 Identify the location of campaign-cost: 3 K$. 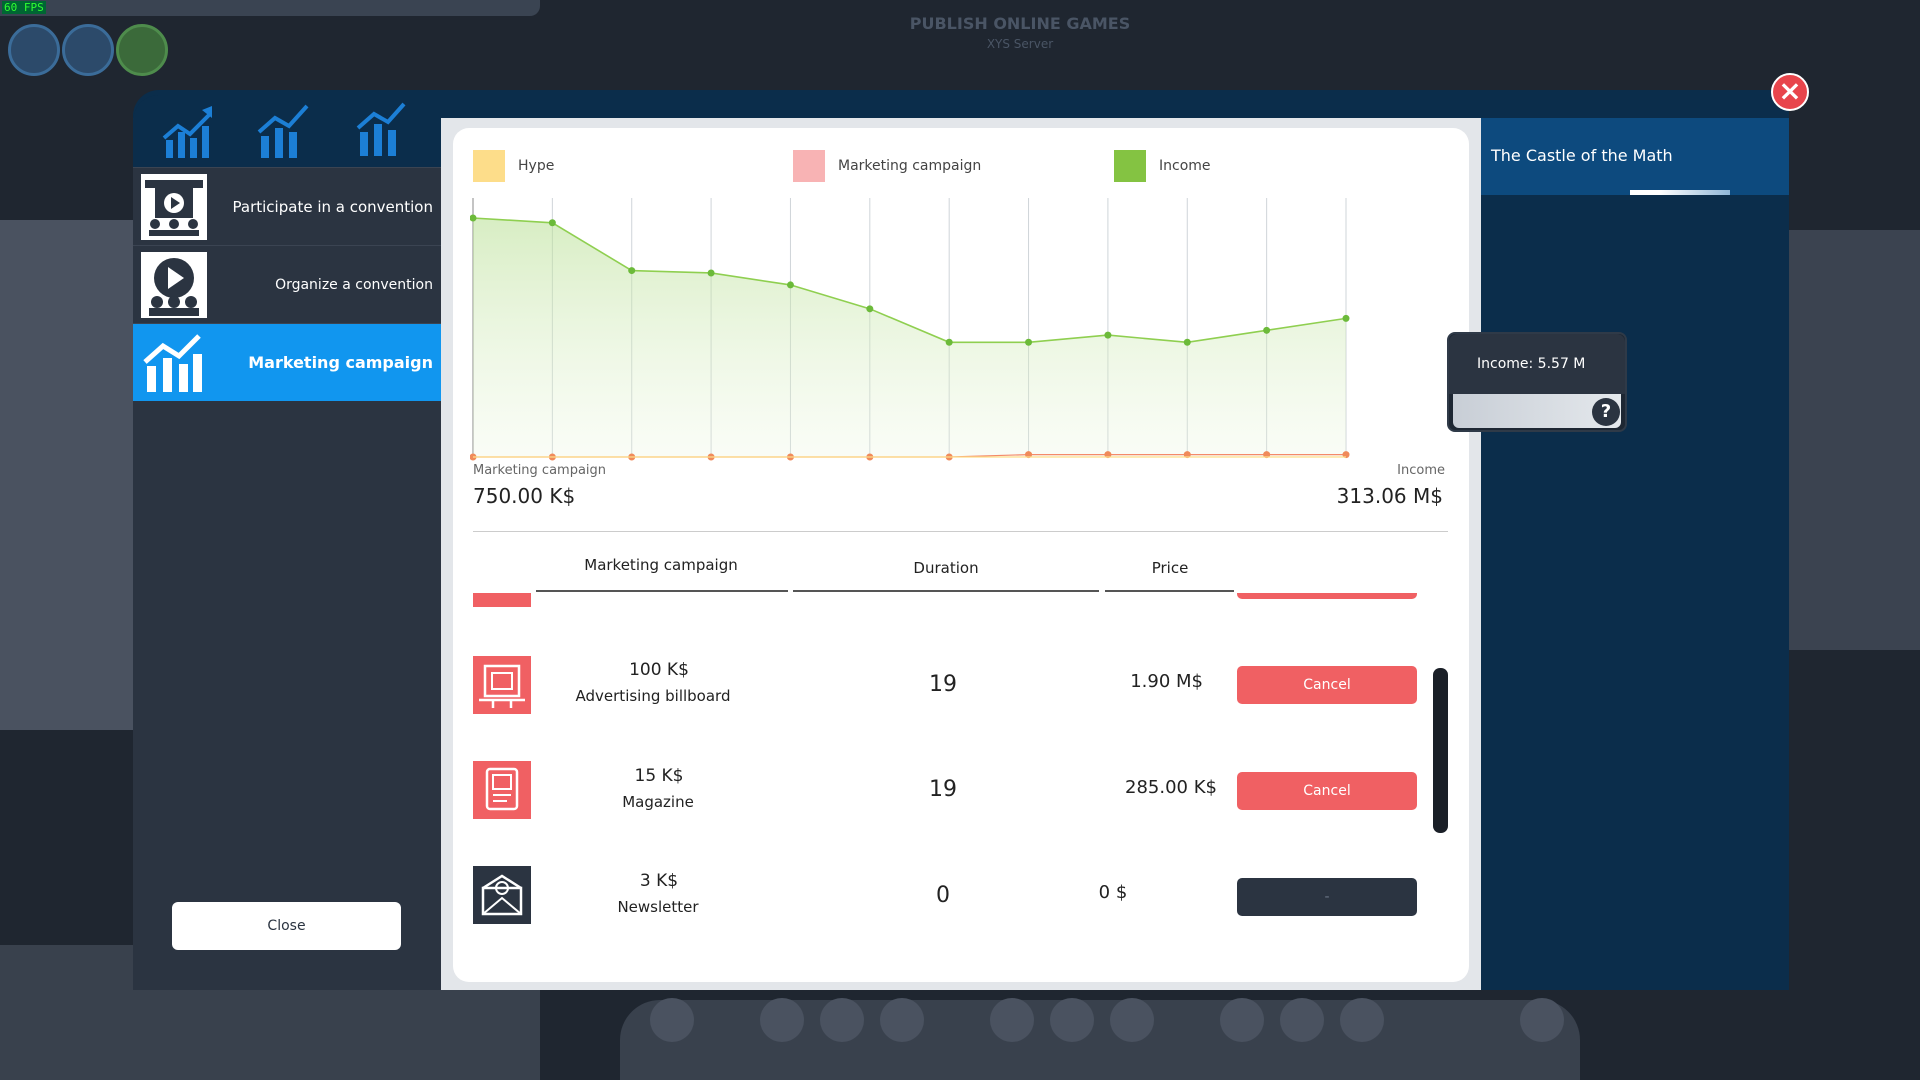
(659, 881).